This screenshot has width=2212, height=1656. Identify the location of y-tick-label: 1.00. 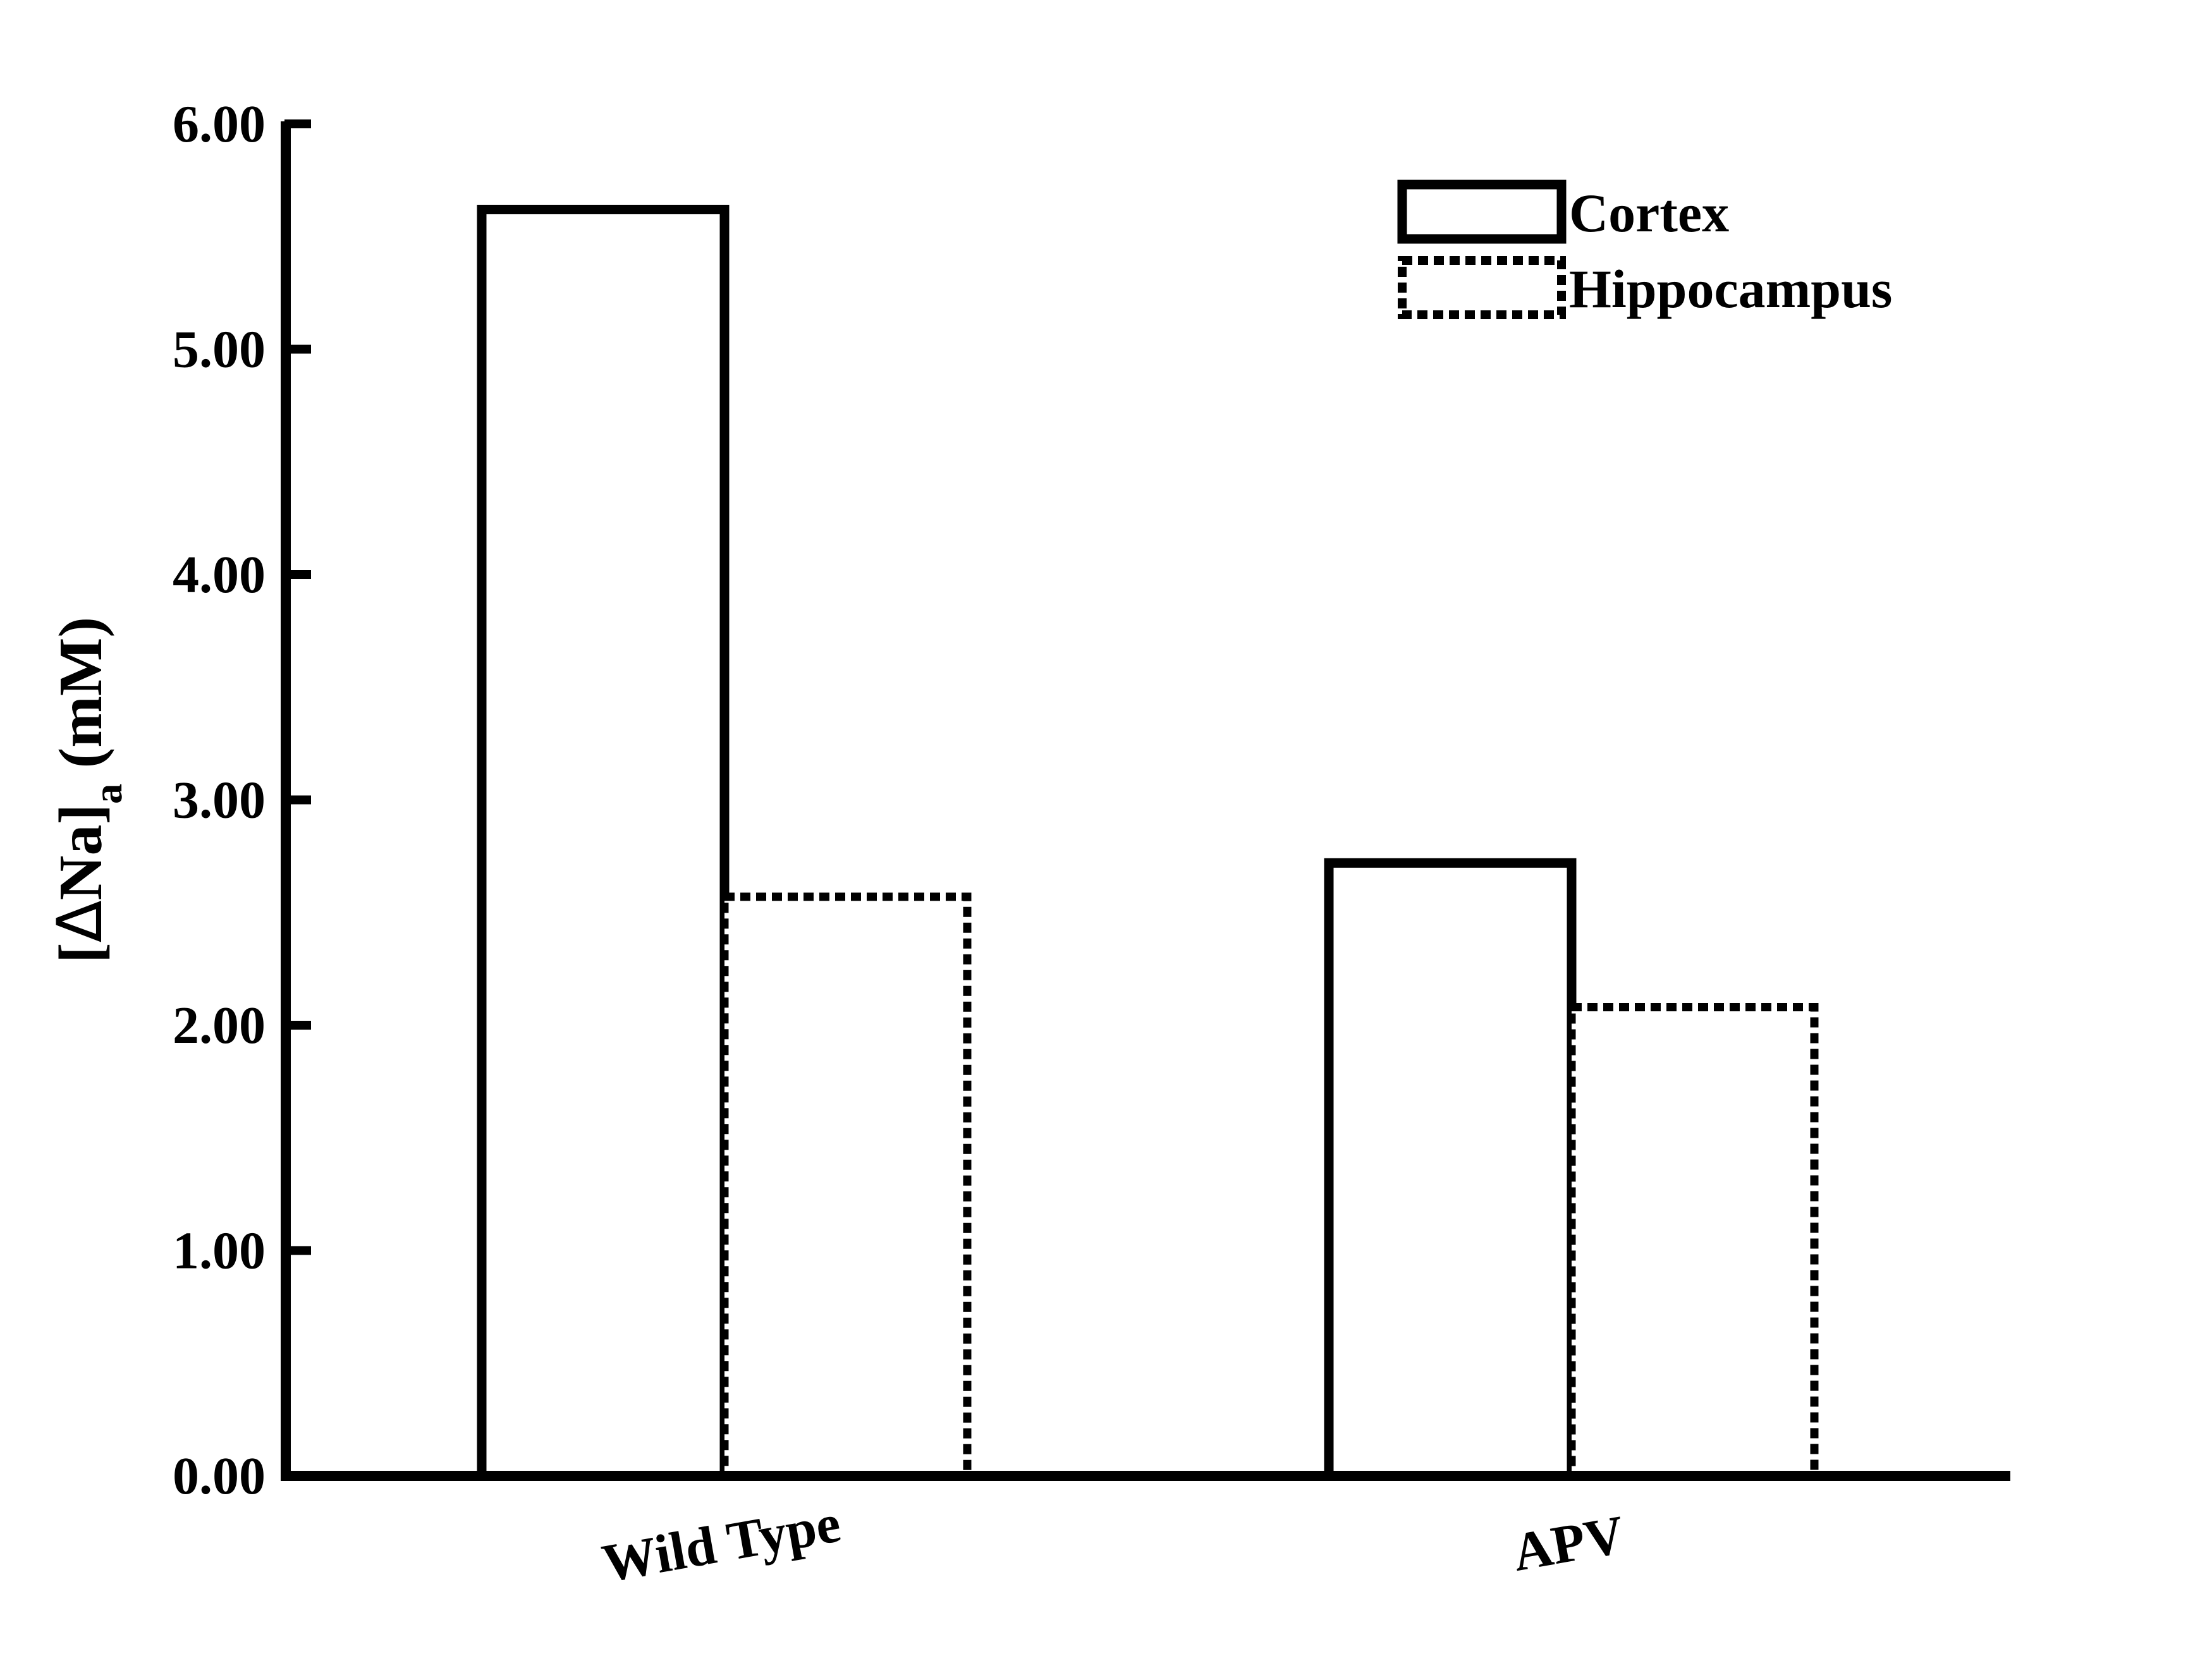
(219, 1251).